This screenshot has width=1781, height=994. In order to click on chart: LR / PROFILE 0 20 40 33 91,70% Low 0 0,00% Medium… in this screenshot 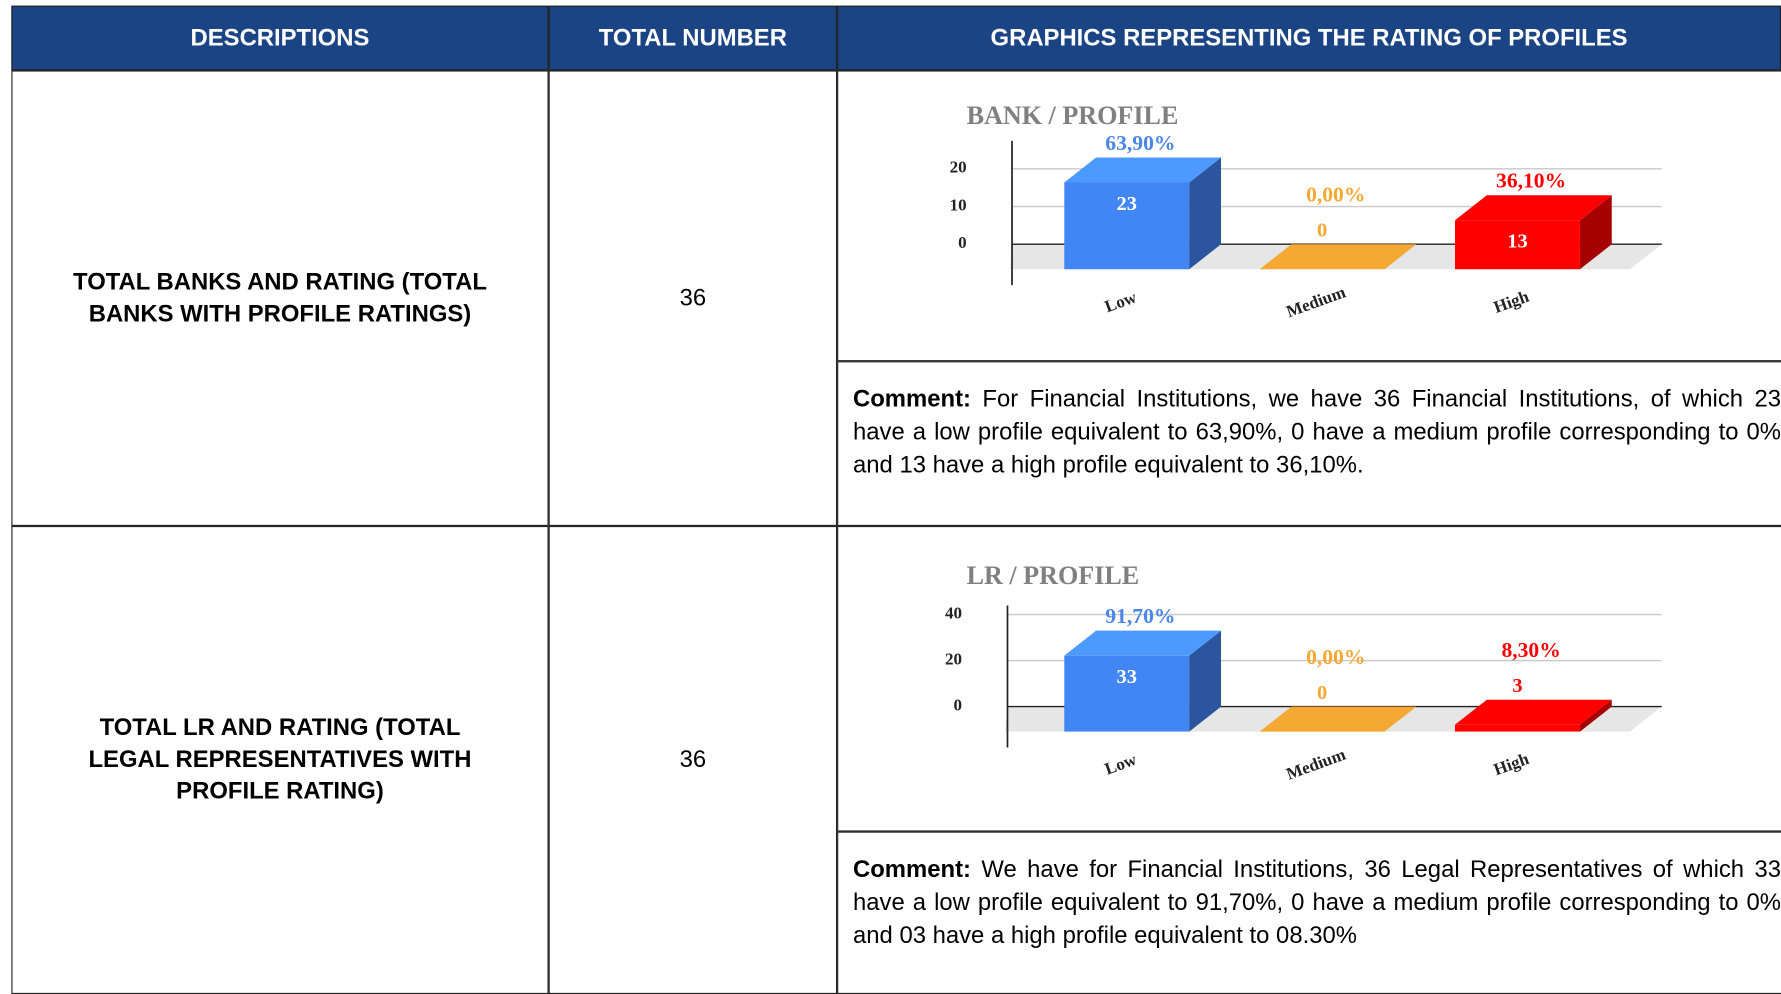, I will do `click(1303, 672)`.